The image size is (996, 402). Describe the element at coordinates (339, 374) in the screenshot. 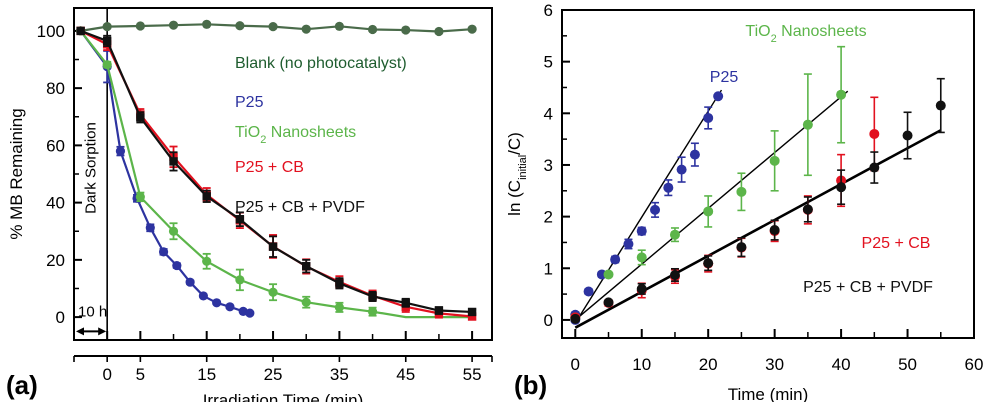

I see `x-tick-label-a: 35` at that location.